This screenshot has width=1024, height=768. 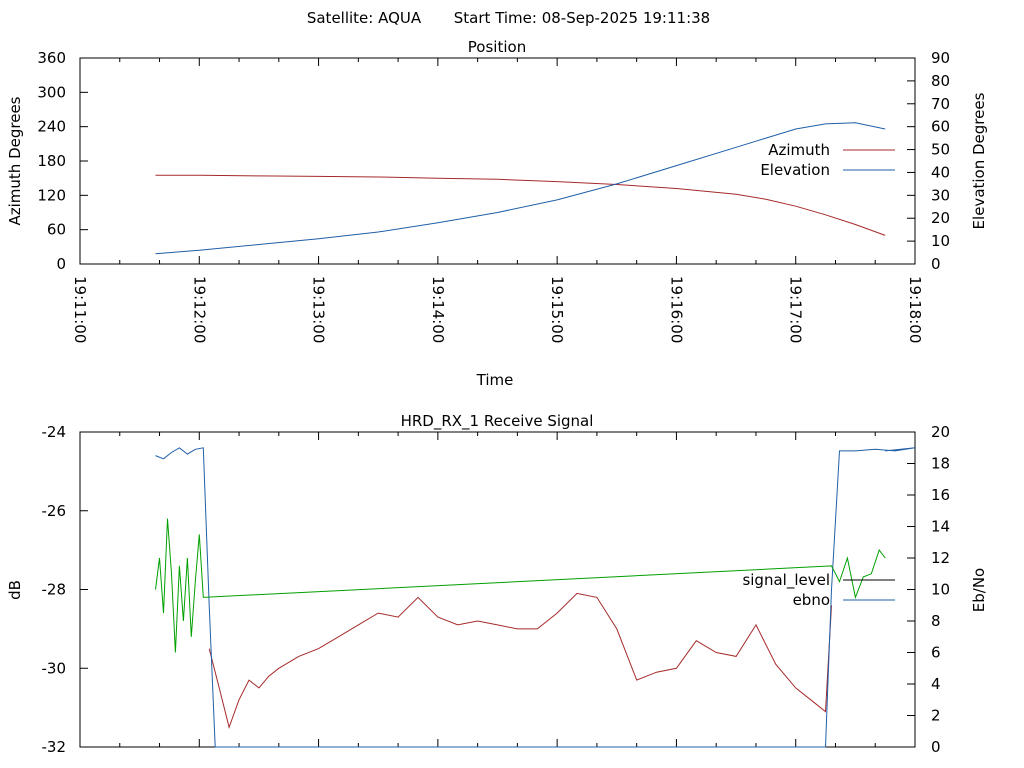 I want to click on position-chart-title: Position, so click(x=497, y=47).